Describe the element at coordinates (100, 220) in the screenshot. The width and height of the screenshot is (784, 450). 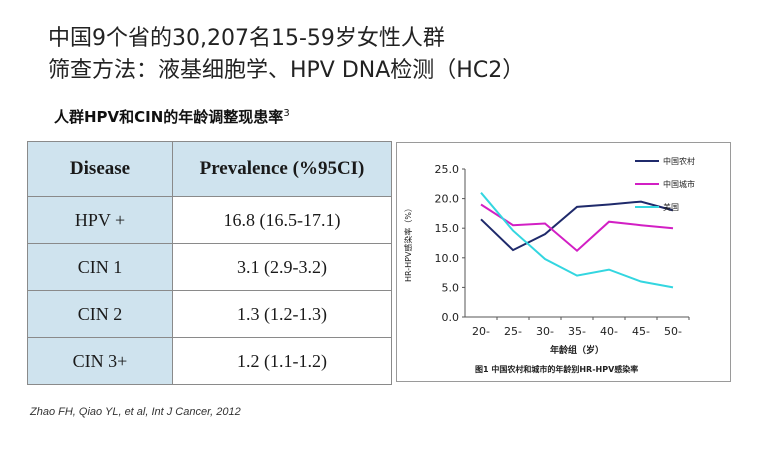
I see `disease-cell: HPV +` at that location.